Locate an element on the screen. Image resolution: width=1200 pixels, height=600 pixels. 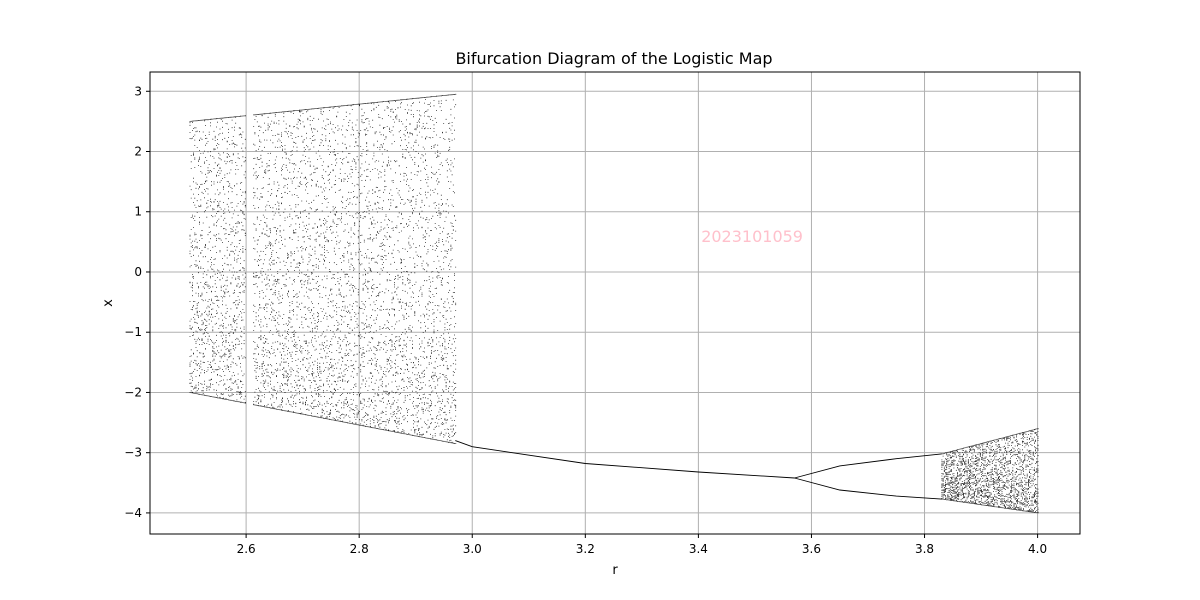
y-tick-label: 2 is located at coordinates (138, 152).